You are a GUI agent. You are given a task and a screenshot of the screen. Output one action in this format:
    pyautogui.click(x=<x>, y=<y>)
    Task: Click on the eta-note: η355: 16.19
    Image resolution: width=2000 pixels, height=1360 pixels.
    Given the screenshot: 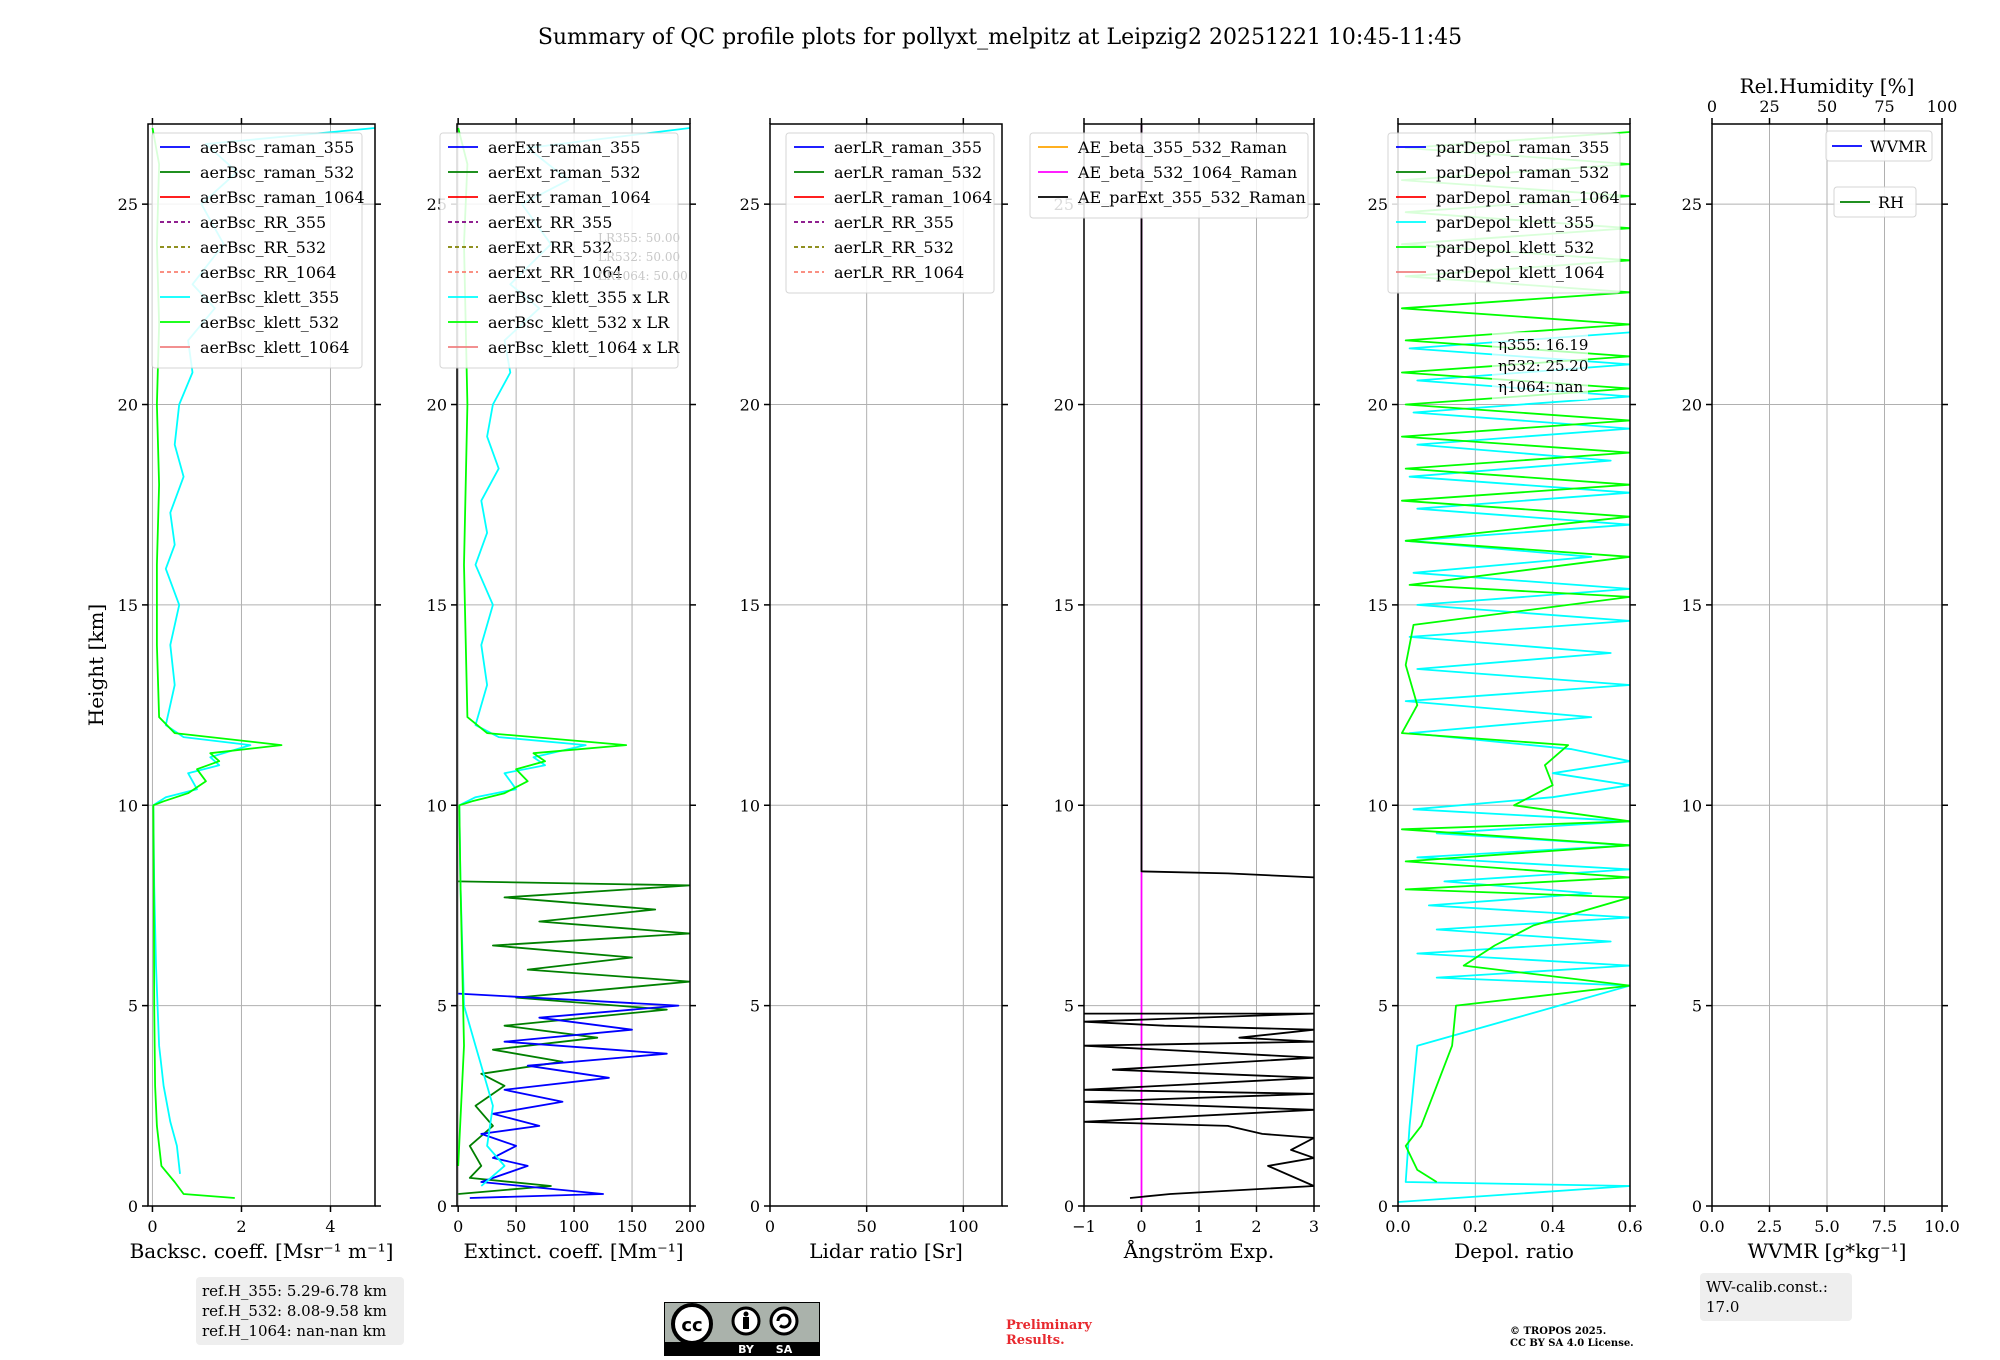 What is the action you would take?
    pyautogui.click(x=1543, y=345)
    